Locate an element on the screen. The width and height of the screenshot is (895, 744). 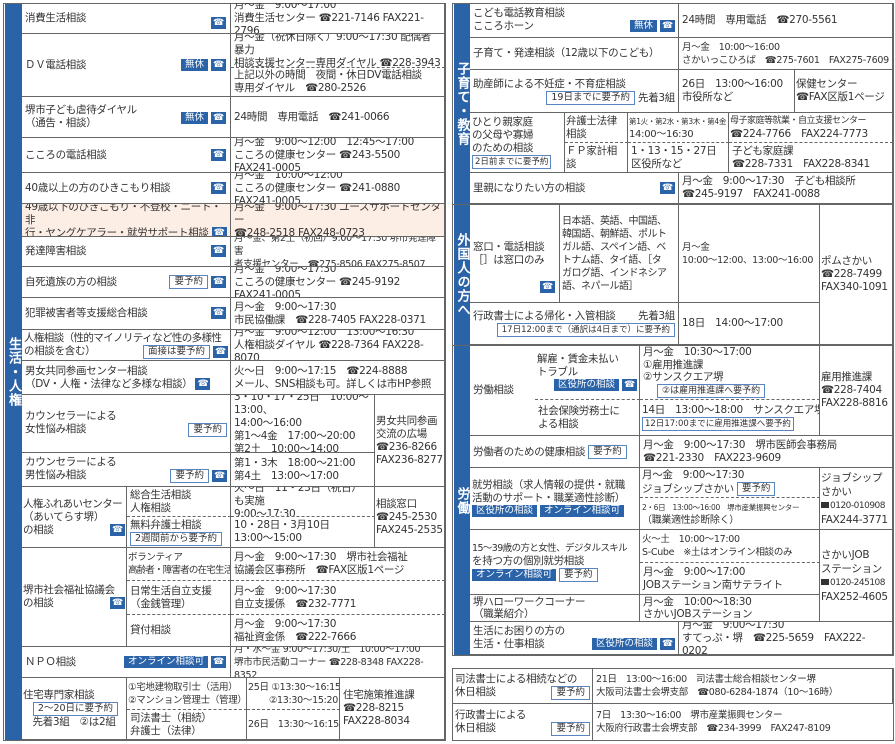
info-line: さかいっこひろば ☎275-7601 FAX275-7609 is located at coordinates (785, 60).